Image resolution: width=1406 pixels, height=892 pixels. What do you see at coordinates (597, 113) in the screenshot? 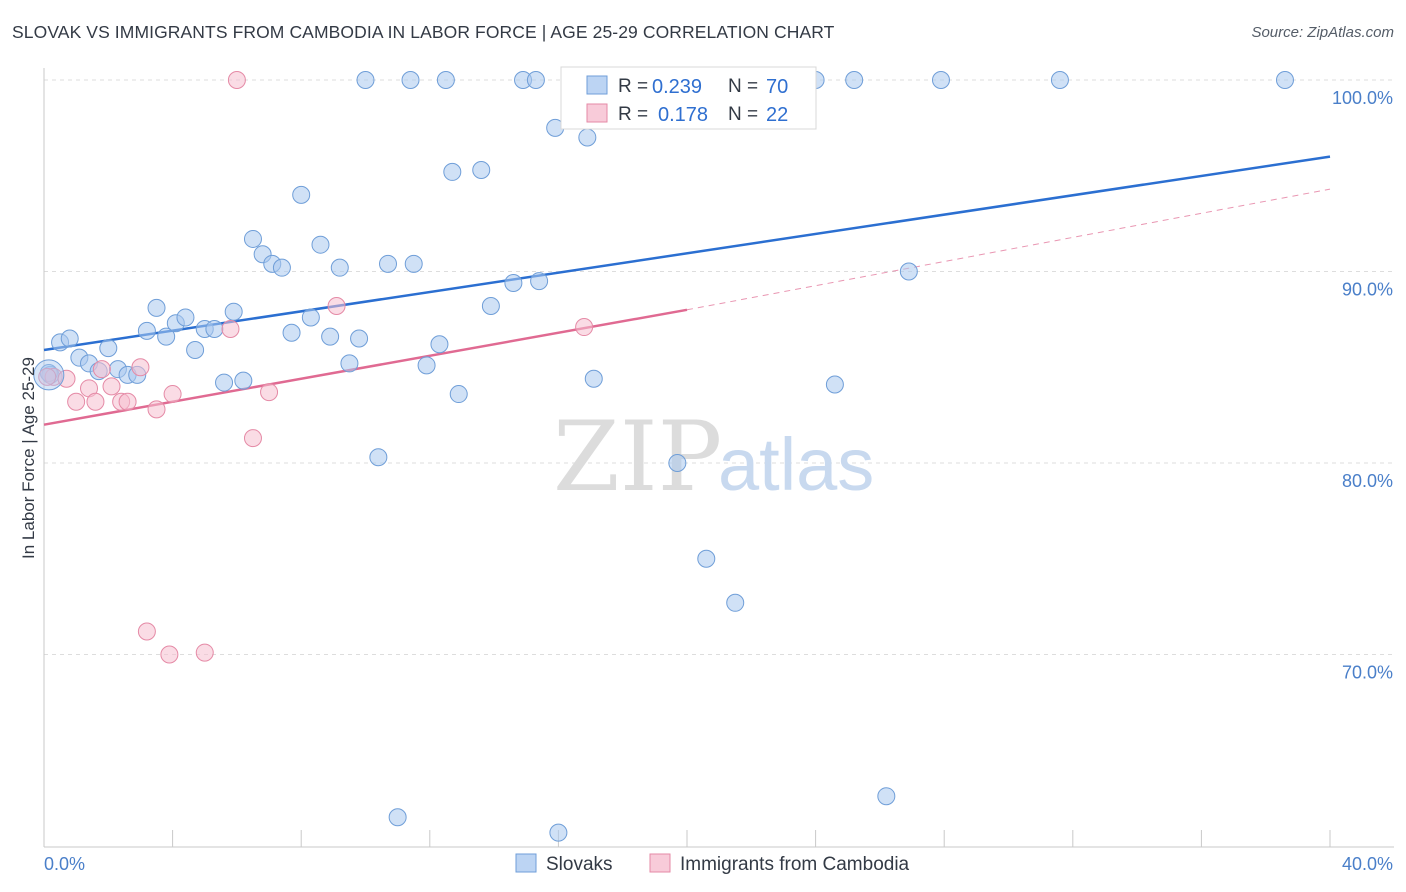
I see `legend-swatch-cambodia` at bounding box center [597, 113].